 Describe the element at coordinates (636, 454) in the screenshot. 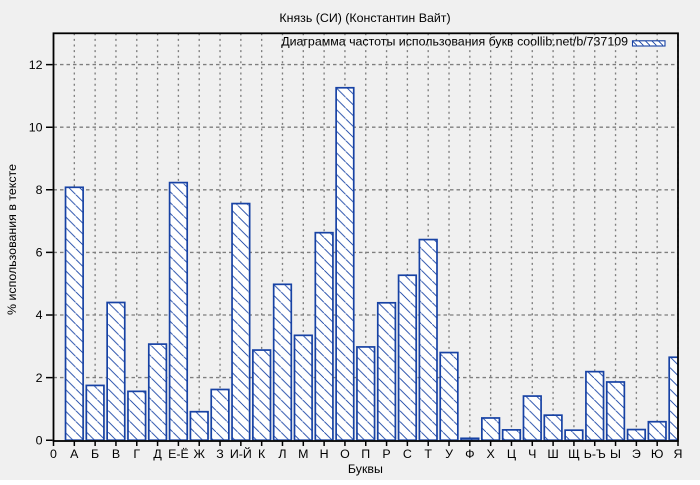

I see `svg-text: Э` at that location.